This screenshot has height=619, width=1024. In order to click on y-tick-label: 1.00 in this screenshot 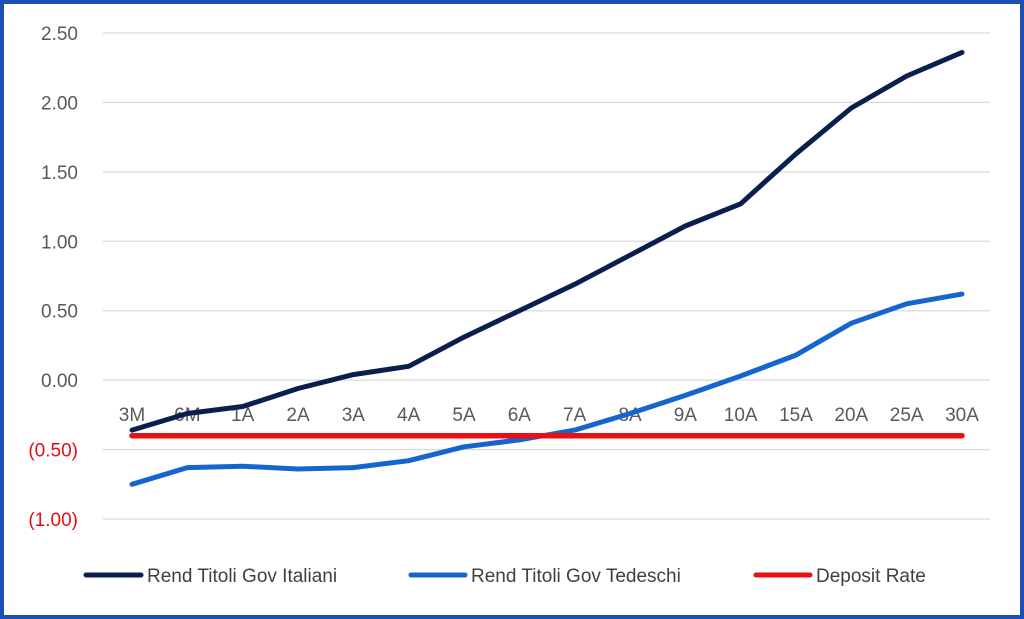, I will do `click(59, 242)`.